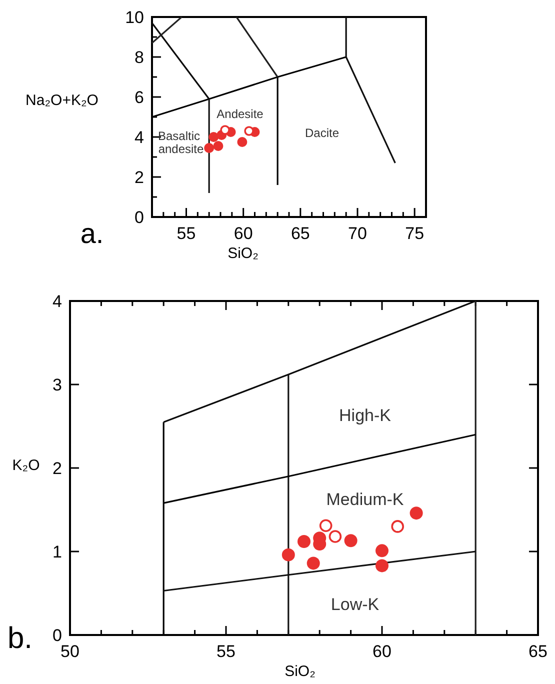  I want to click on text: b., so click(20, 638).